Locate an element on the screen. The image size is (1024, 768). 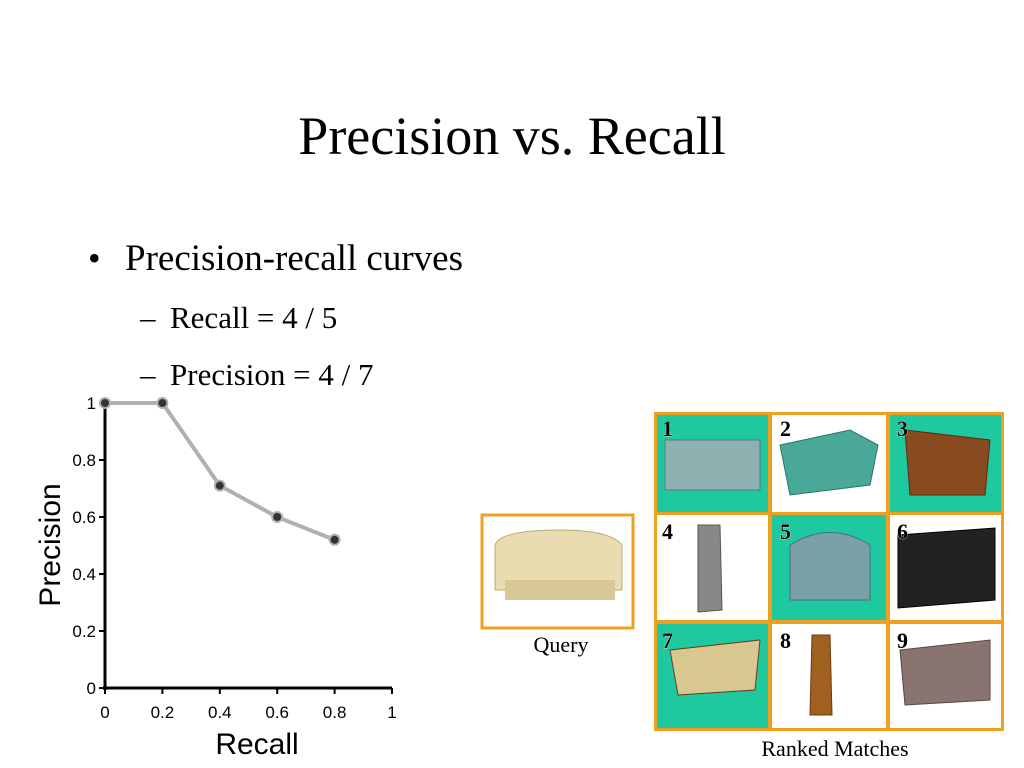
x-tick-label: 0.8 is located at coordinates (335, 712).